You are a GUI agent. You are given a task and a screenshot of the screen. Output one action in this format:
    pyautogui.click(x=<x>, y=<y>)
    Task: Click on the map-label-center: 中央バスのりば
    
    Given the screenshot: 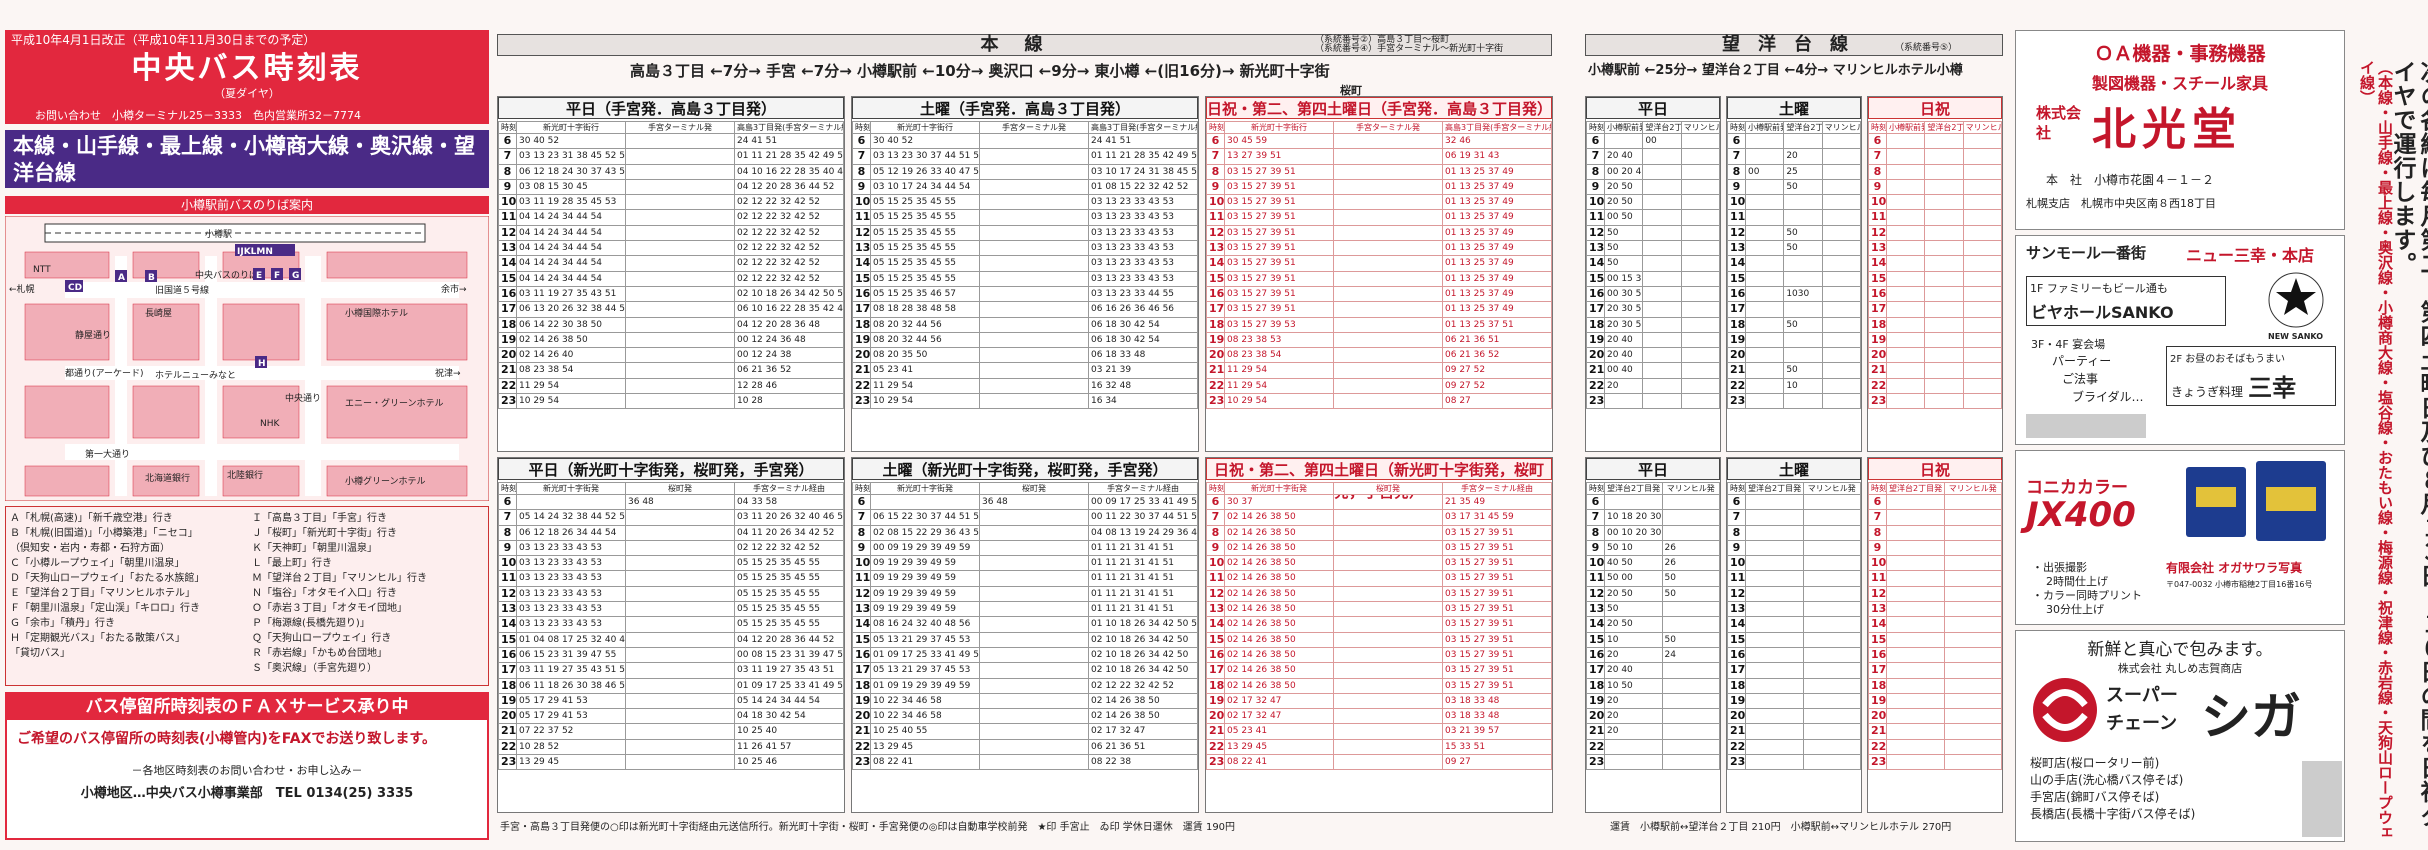 What is the action you would take?
    pyautogui.click(x=226, y=275)
    